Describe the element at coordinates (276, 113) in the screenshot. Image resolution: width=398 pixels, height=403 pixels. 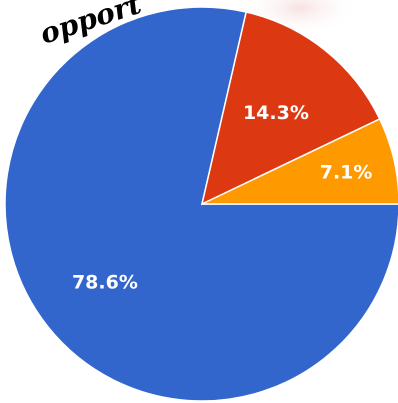
I see `slice-label-2: 14.3%` at that location.